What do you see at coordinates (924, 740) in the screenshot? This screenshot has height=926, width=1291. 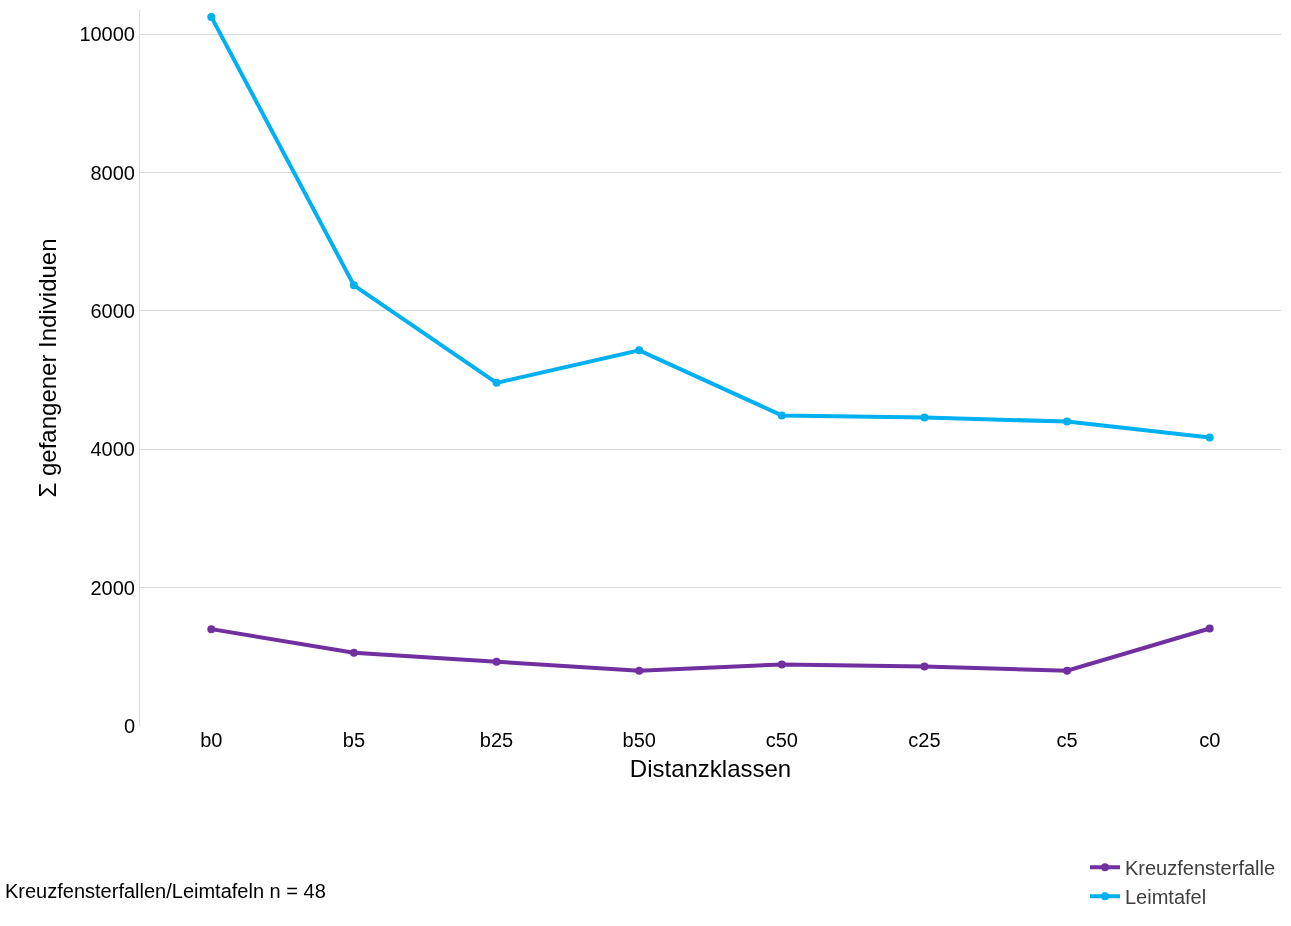 I see `x-tick-label: c25` at bounding box center [924, 740].